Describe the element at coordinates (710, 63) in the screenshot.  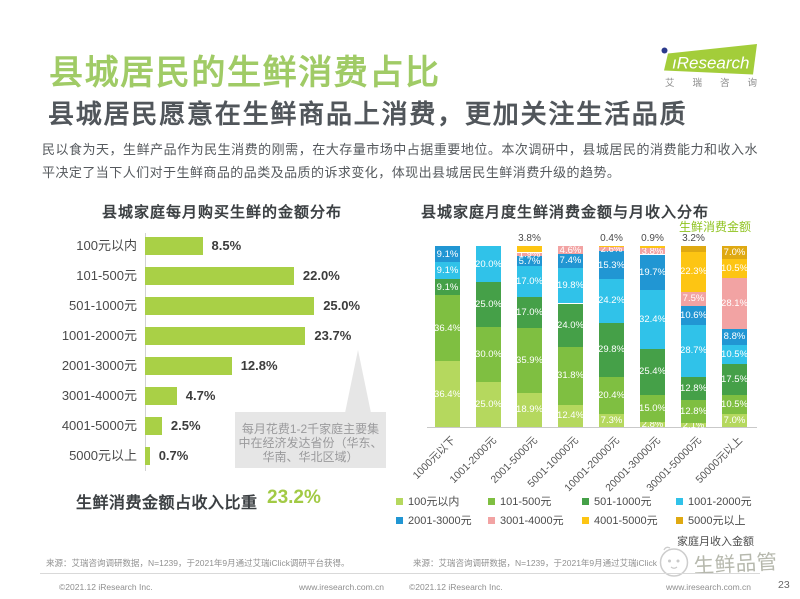
I see `svg-text: ıResearch` at that location.